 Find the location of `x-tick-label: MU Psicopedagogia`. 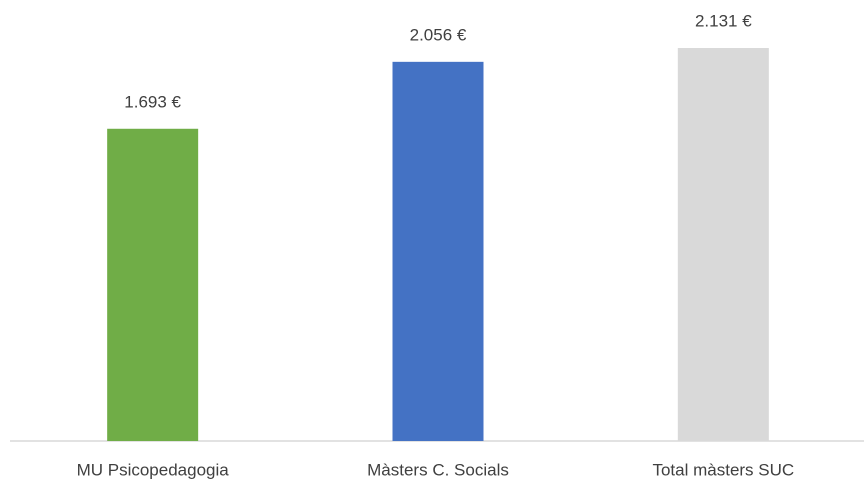

x-tick-label: MU Psicopedagogia is located at coordinates (153, 469).